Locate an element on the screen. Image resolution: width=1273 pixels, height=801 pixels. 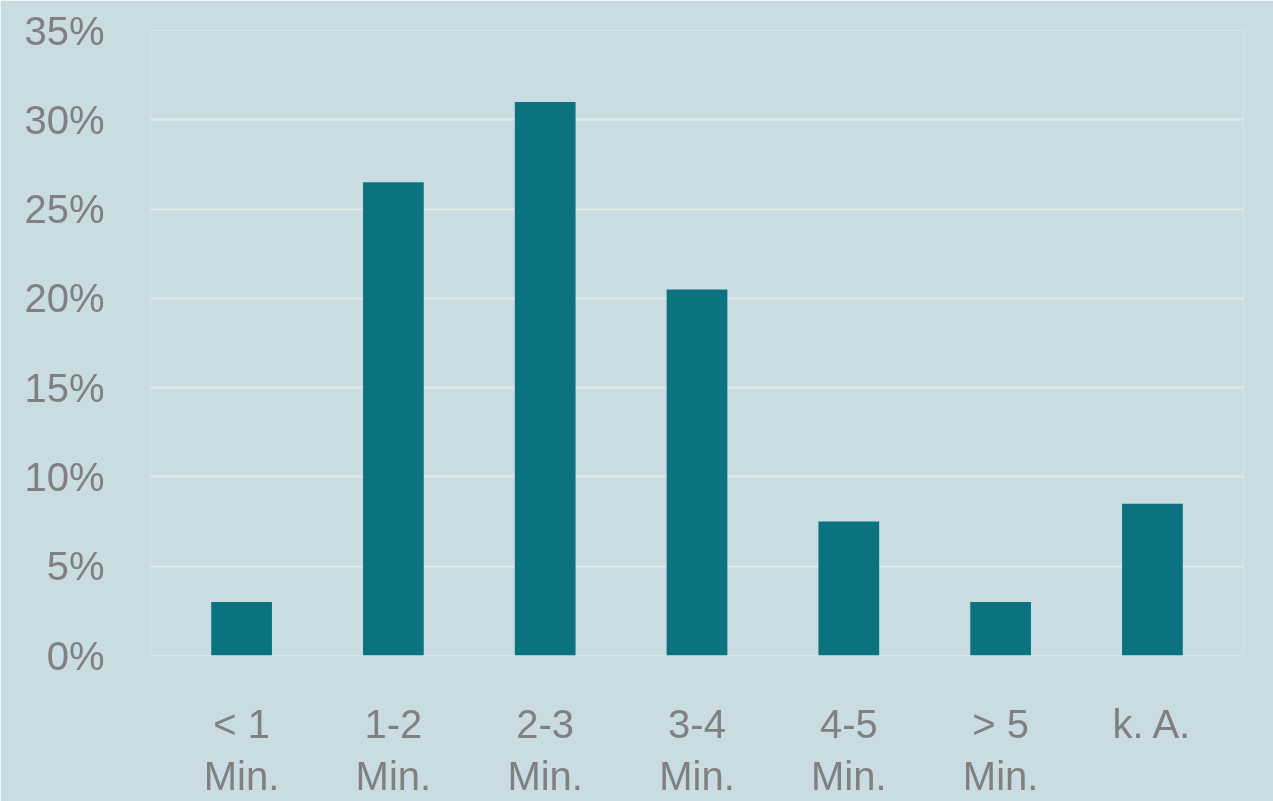
x-tick-label: 3-4 Min. is located at coordinates (697, 750).